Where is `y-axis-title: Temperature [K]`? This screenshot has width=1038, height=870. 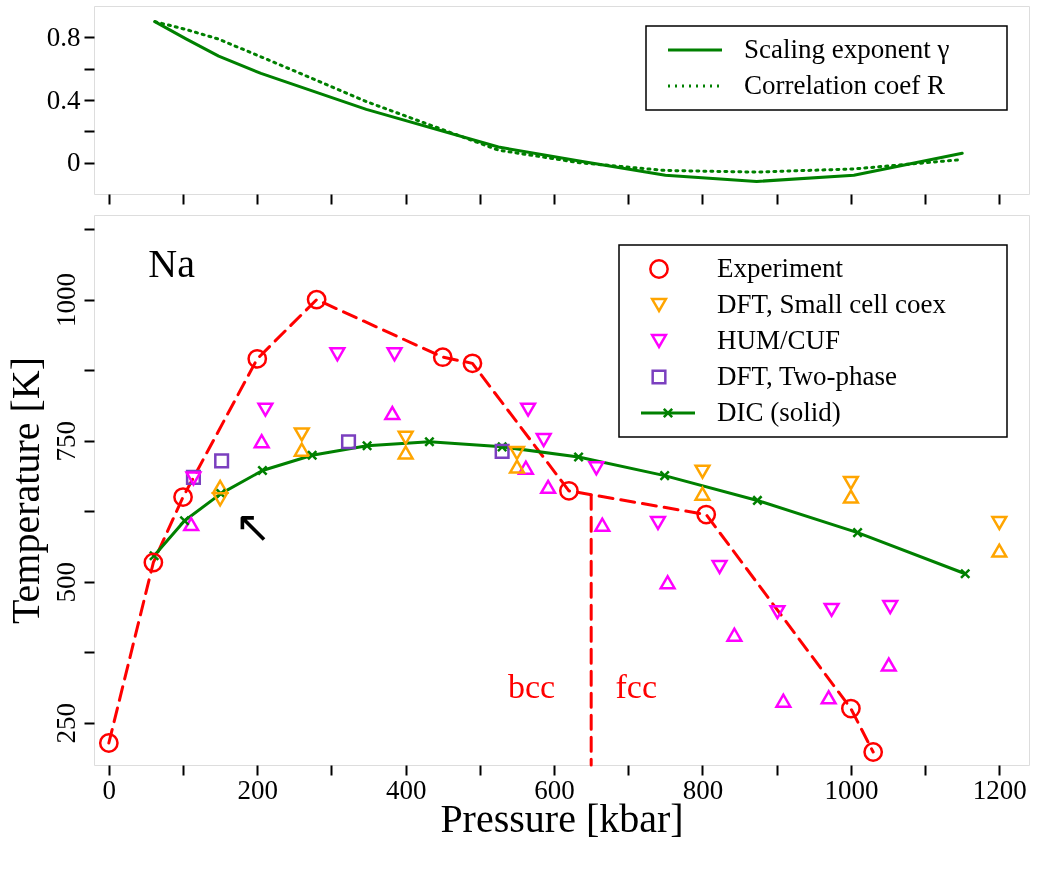
y-axis-title: Temperature [K] is located at coordinates (25, 490).